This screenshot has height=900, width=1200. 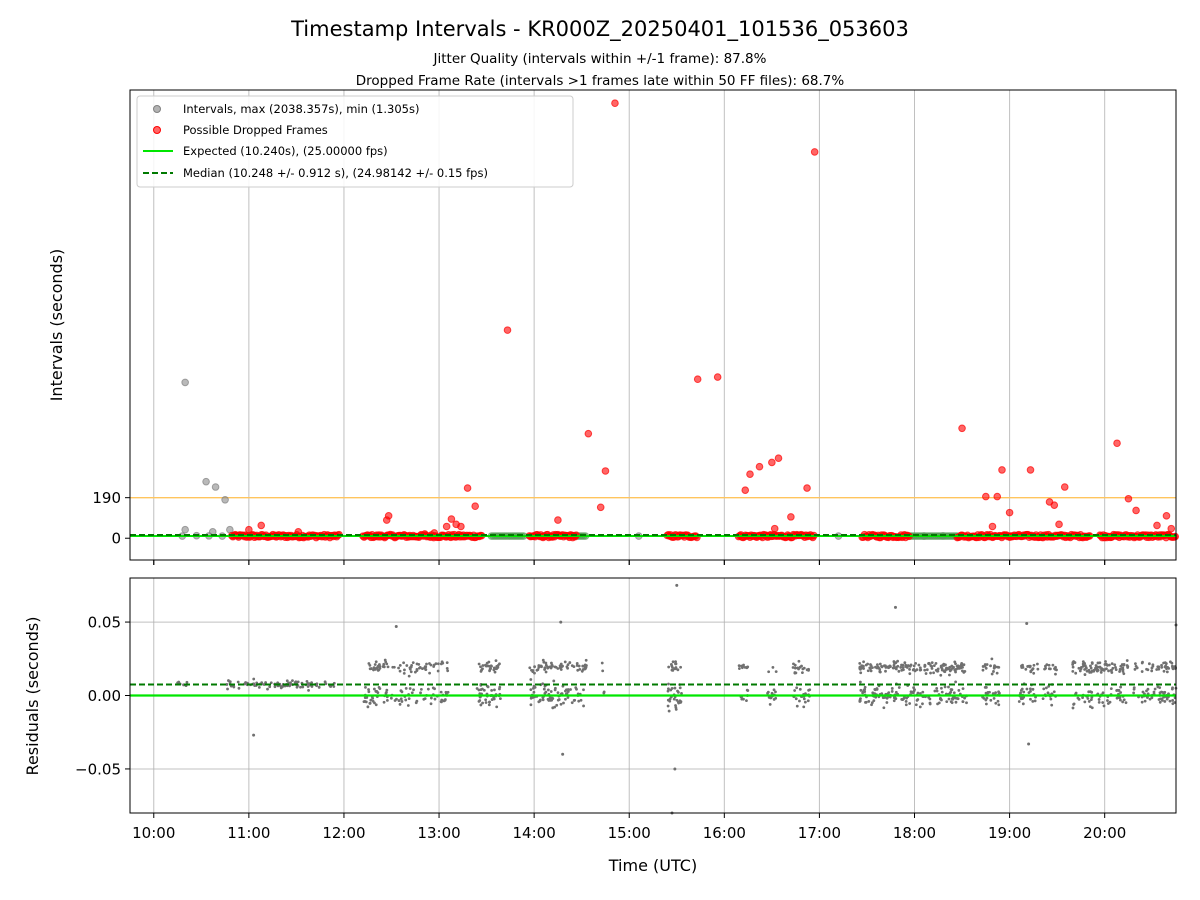 What do you see at coordinates (285, 151) in the screenshot?
I see `legend-expected-label: Expected (10.240s), (25.00000 fps)` at bounding box center [285, 151].